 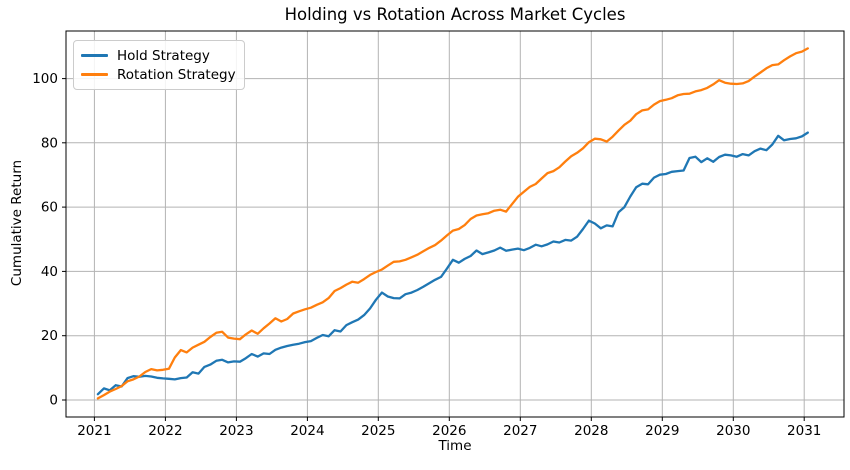 What do you see at coordinates (165, 431) in the screenshot?
I see `x-tick-label: 2022` at bounding box center [165, 431].